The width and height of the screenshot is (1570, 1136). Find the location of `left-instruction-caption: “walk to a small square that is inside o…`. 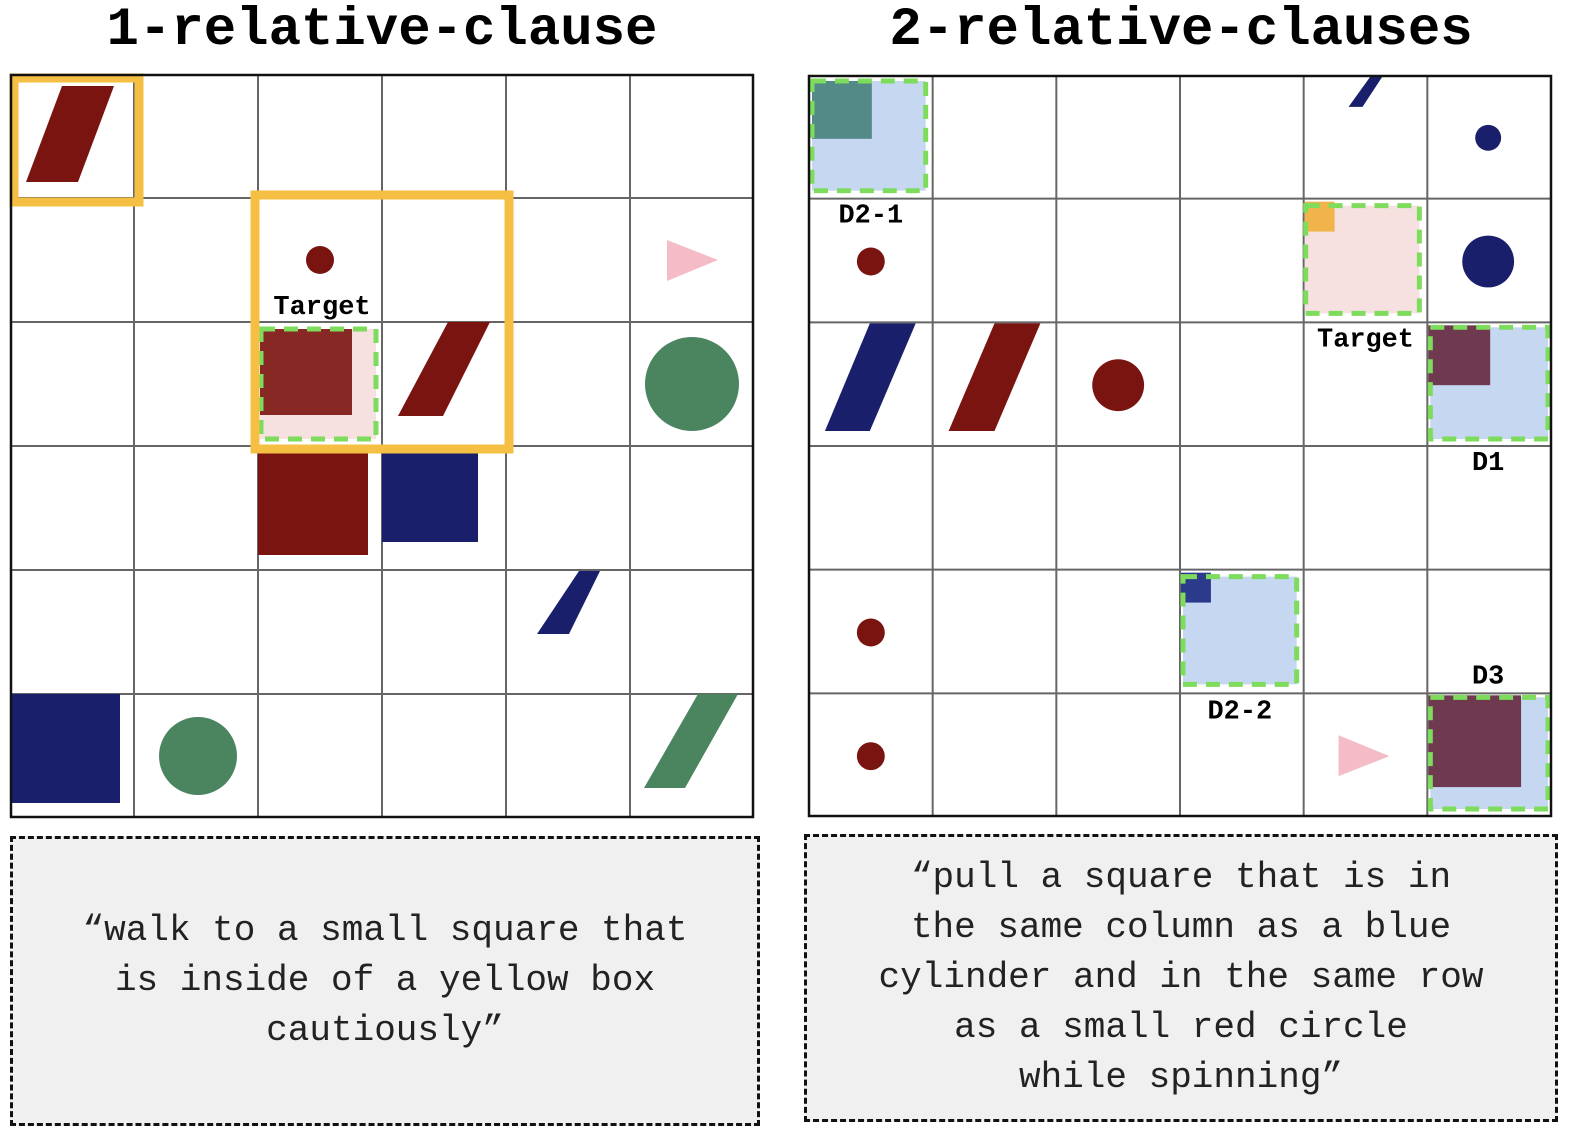

left-instruction-caption: “walk to a small square that is inside o… is located at coordinates (385, 981).